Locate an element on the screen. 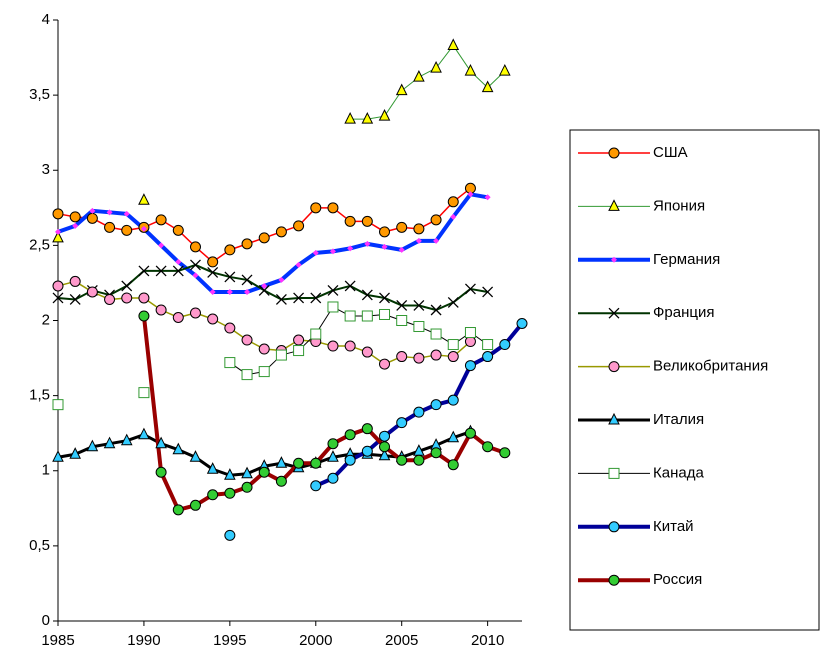 The width and height of the screenshot is (820, 655). x-tick-label: 2010 is located at coordinates (487, 640).